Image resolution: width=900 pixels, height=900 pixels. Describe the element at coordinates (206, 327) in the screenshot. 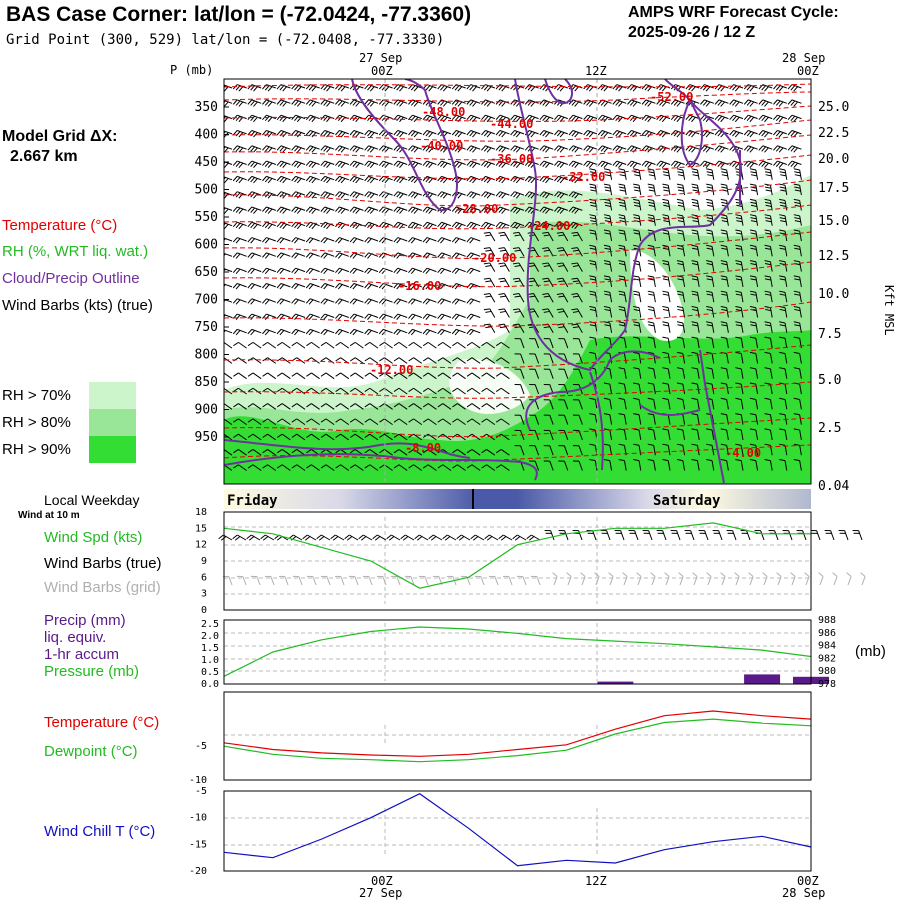

I see `cs-ytick-label: 750` at that location.